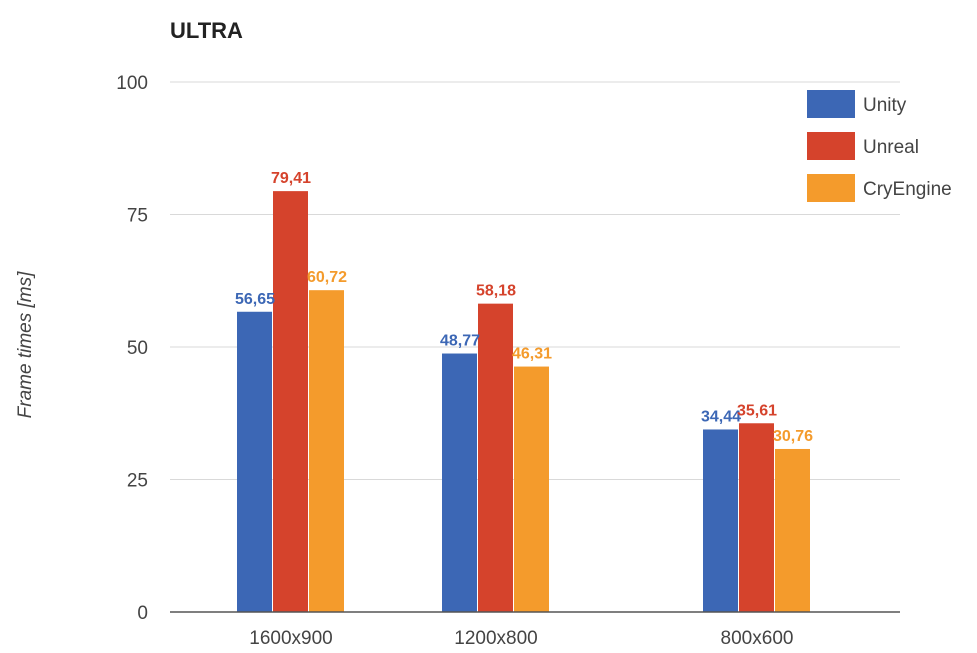 The width and height of the screenshot is (977, 653). What do you see at coordinates (721, 416) in the screenshot?
I see `data-label: 34,44` at bounding box center [721, 416].